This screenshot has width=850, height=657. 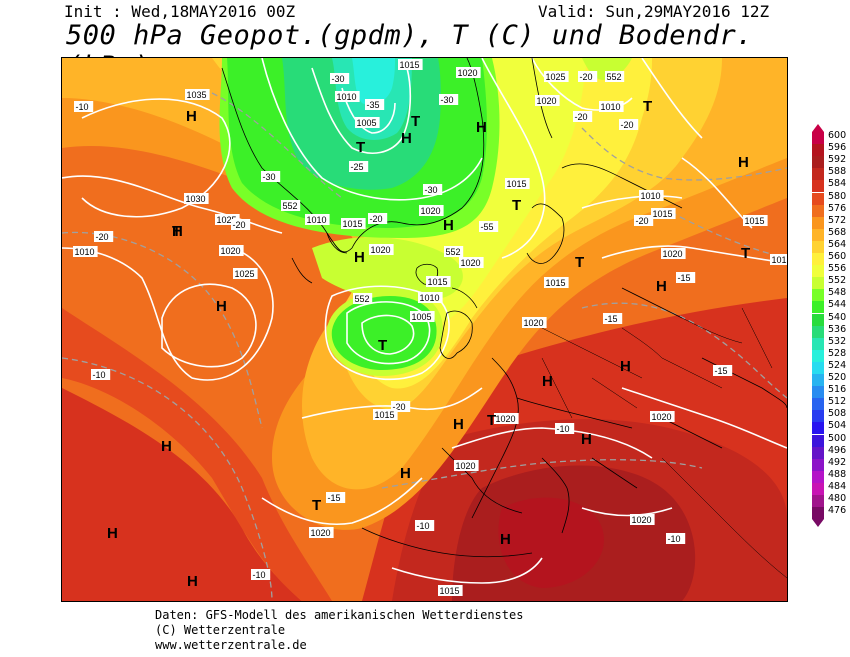 I want to click on scale-label: 500, so click(x=837, y=438).